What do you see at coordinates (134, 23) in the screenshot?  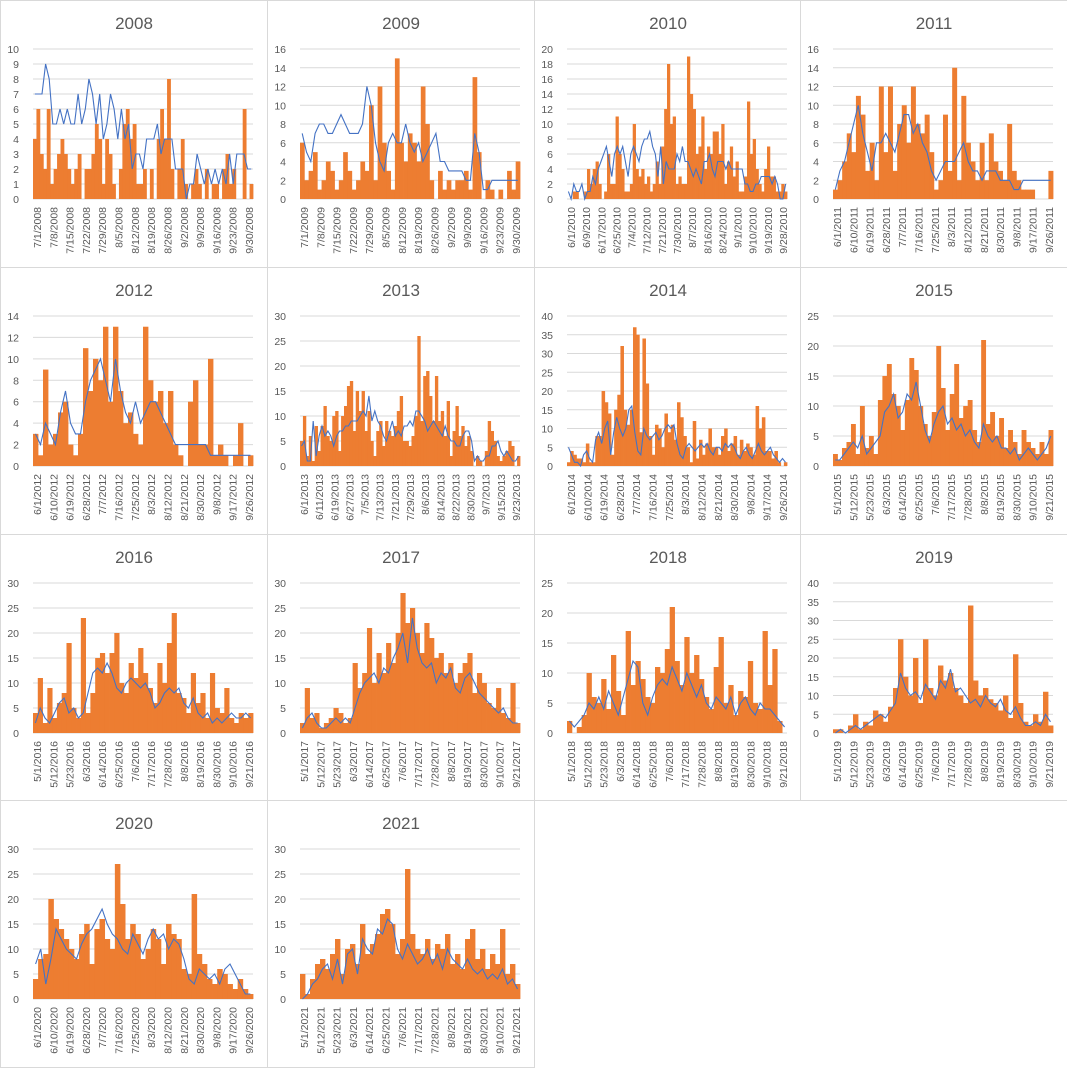 I see `chart-title: 2008` at bounding box center [134, 23].